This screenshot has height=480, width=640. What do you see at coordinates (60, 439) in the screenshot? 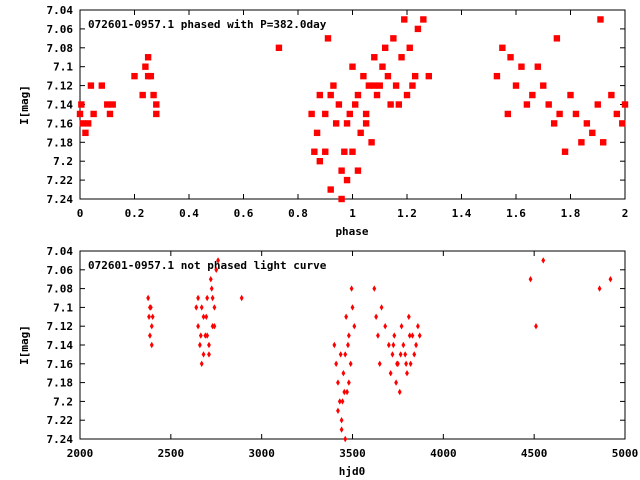
I see `y-tick-label: 7.24` at bounding box center [60, 439].